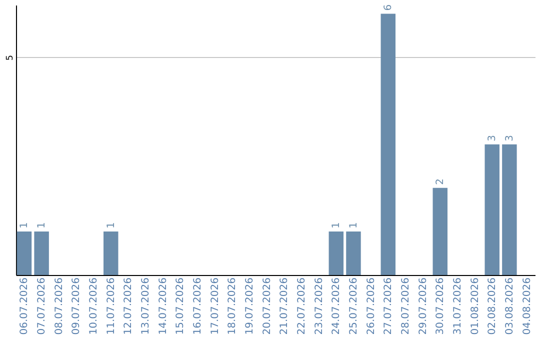  What do you see at coordinates (42, 306) in the screenshot?
I see `x-tick-label: 07.07.2026` at bounding box center [42, 306].